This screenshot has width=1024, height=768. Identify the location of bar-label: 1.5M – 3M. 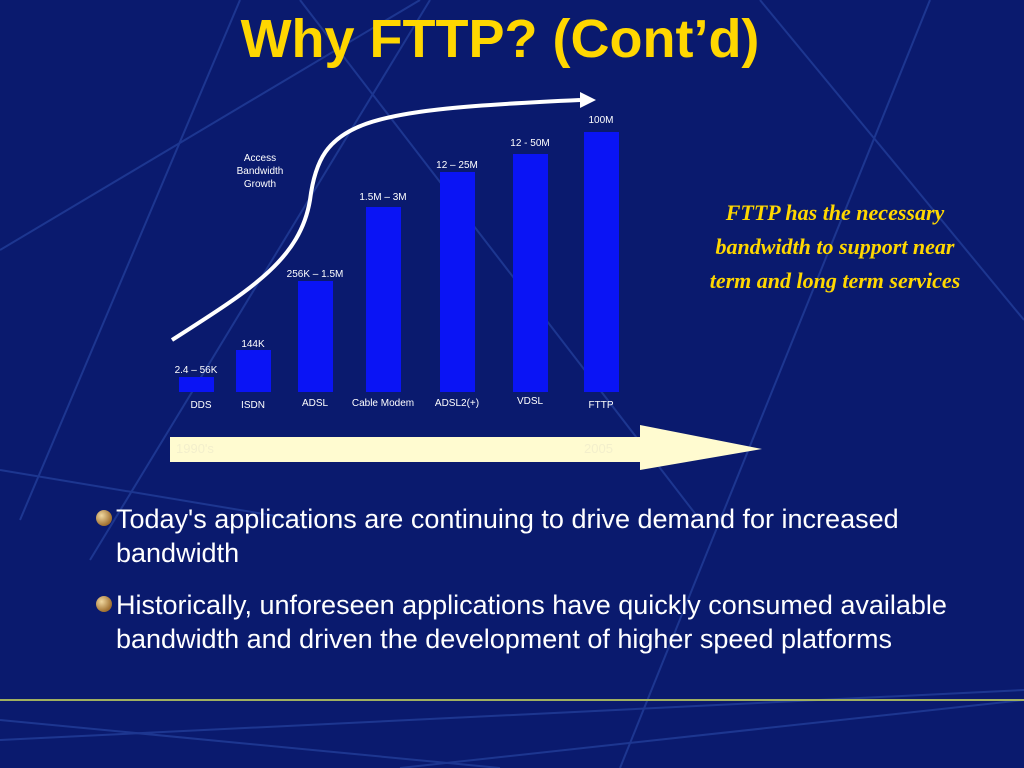
(383, 197).